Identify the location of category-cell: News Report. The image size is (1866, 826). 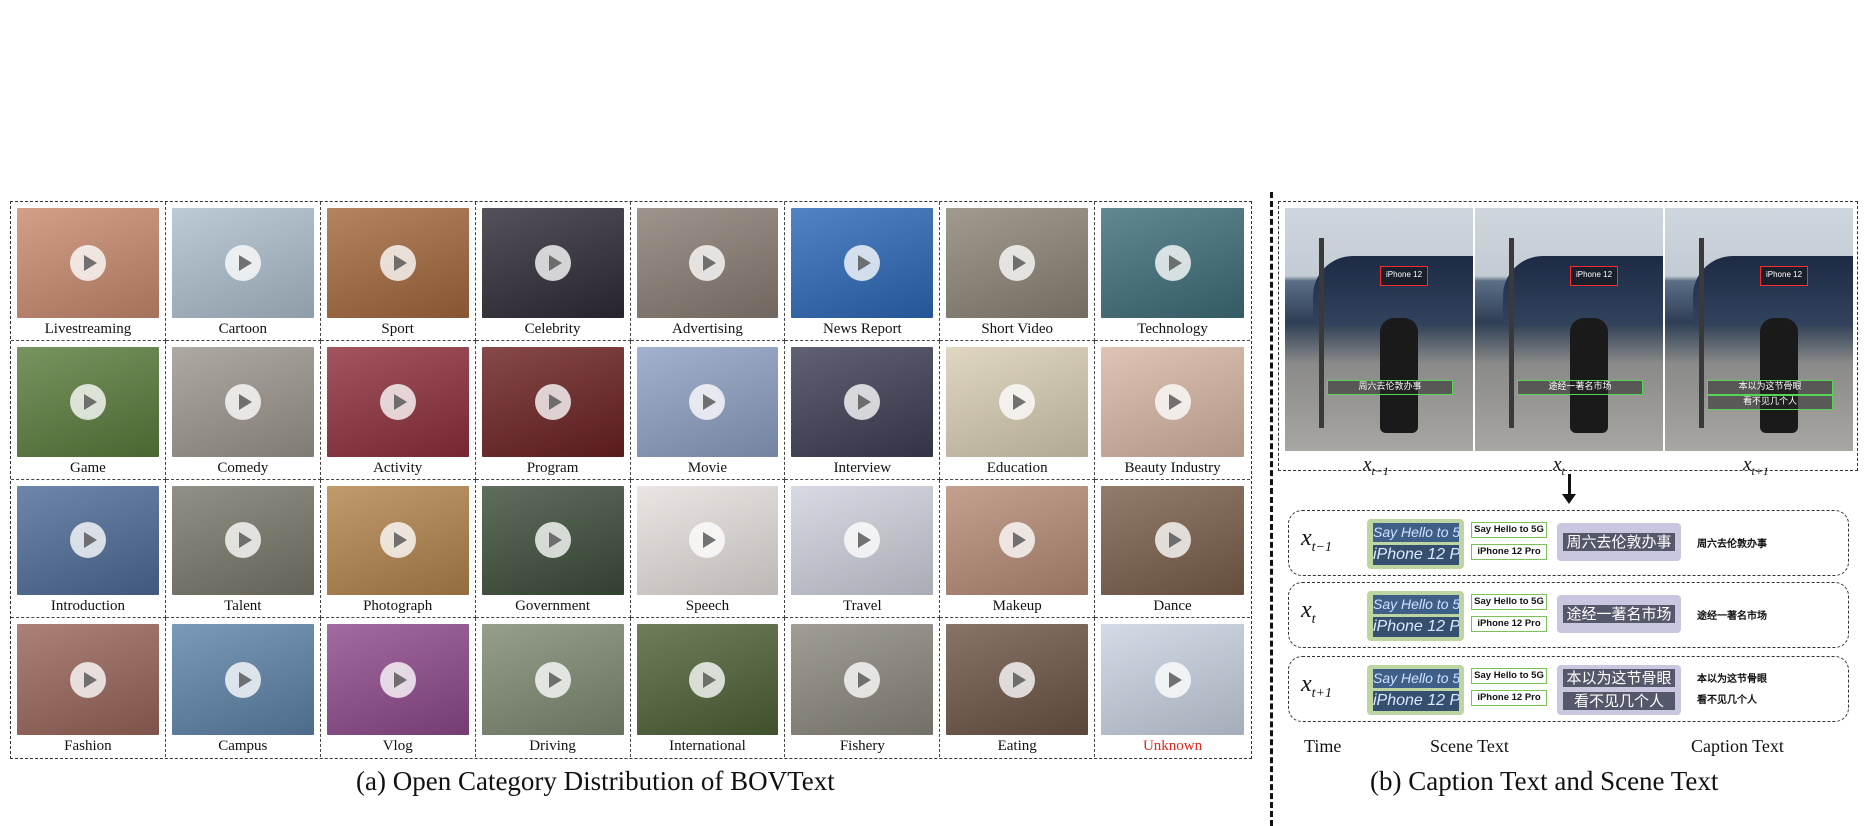
(863, 271).